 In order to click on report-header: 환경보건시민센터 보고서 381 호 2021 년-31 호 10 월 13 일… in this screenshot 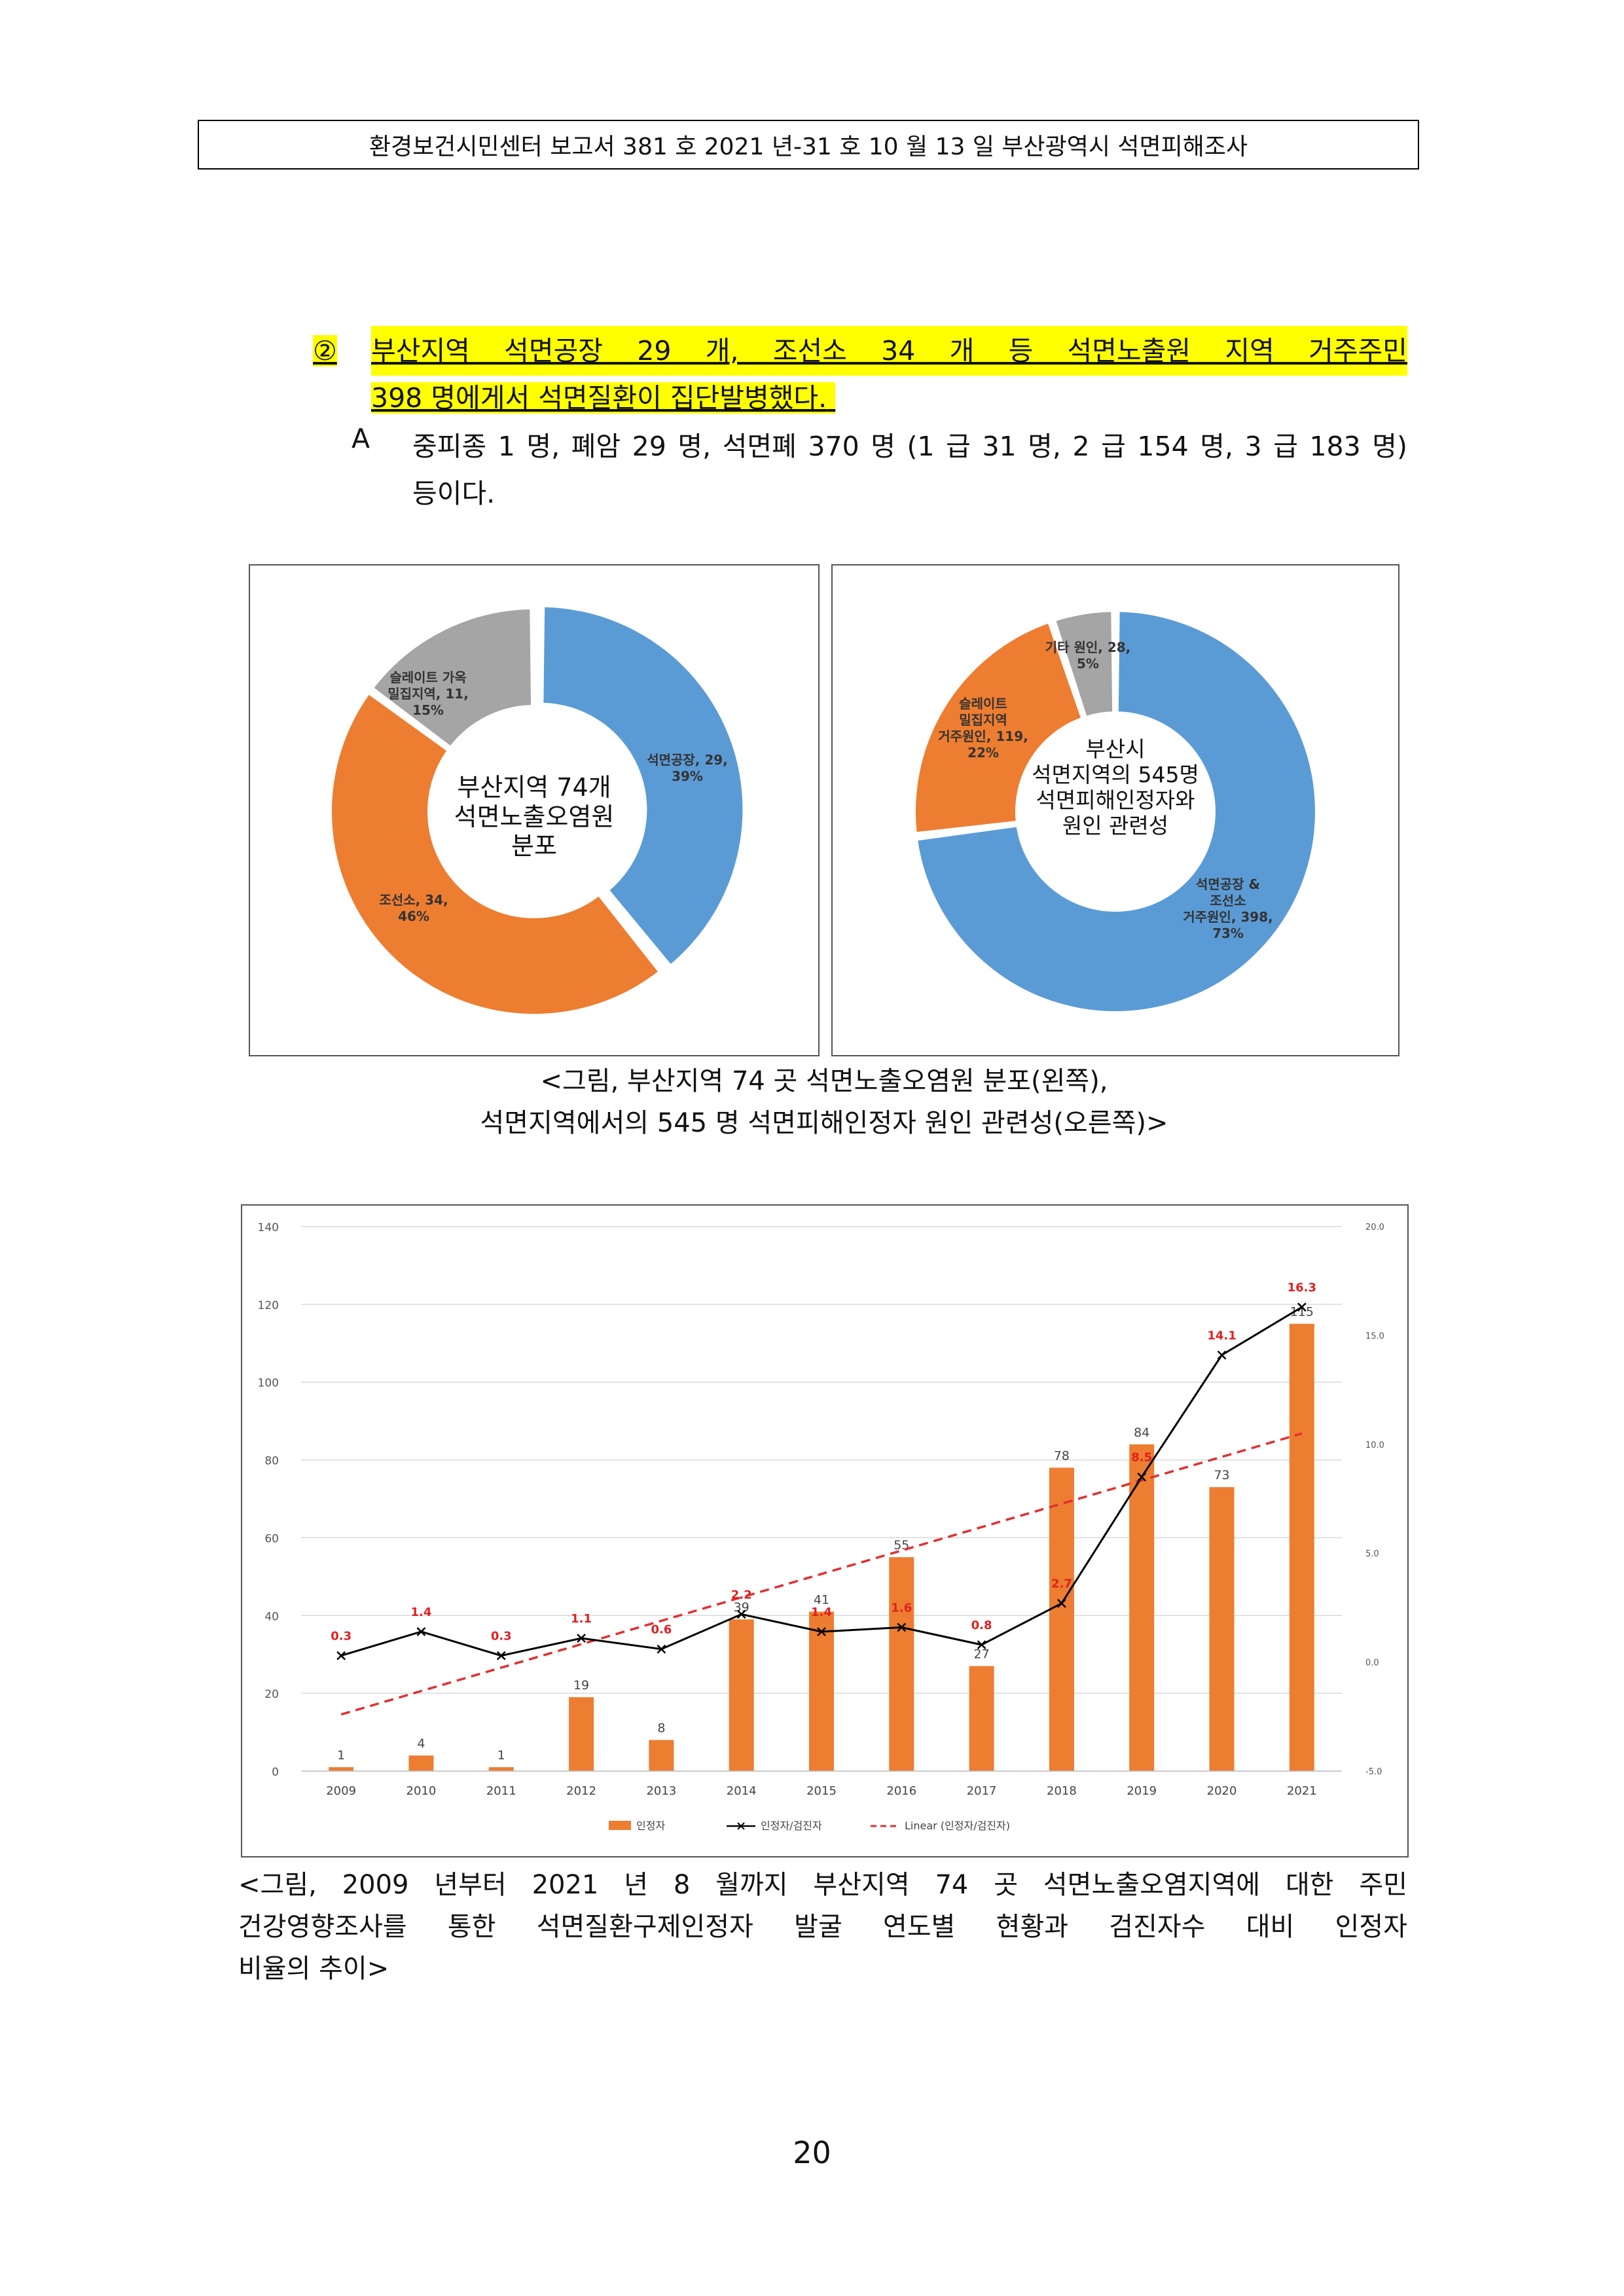, I will do `click(808, 145)`.